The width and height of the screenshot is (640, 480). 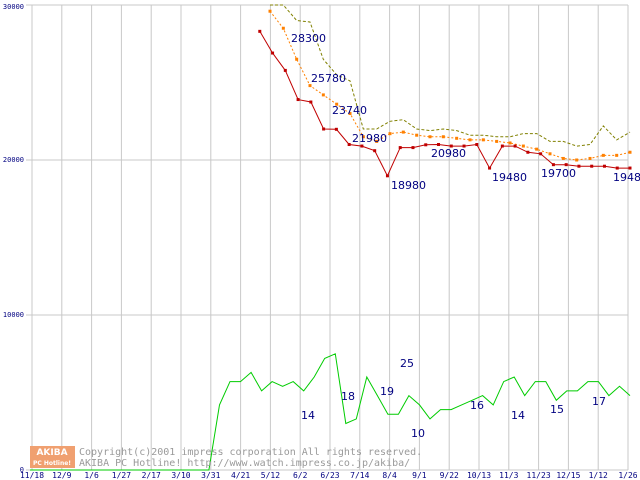 What do you see at coordinates (387, 391) in the screenshot?
I see `data-label-shop-count: 19` at bounding box center [387, 391].